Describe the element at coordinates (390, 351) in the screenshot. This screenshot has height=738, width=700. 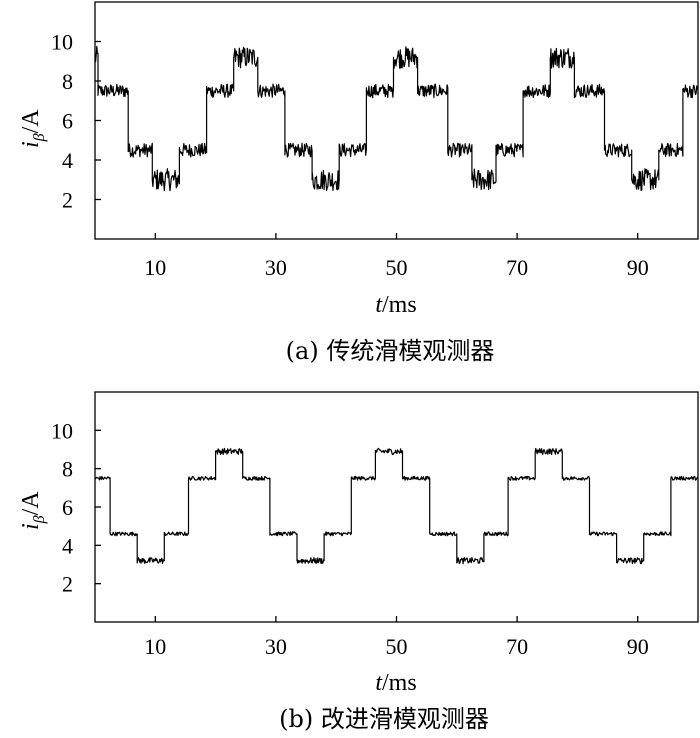
I see `caption-a: (a) 传统滑模观测器` at that location.